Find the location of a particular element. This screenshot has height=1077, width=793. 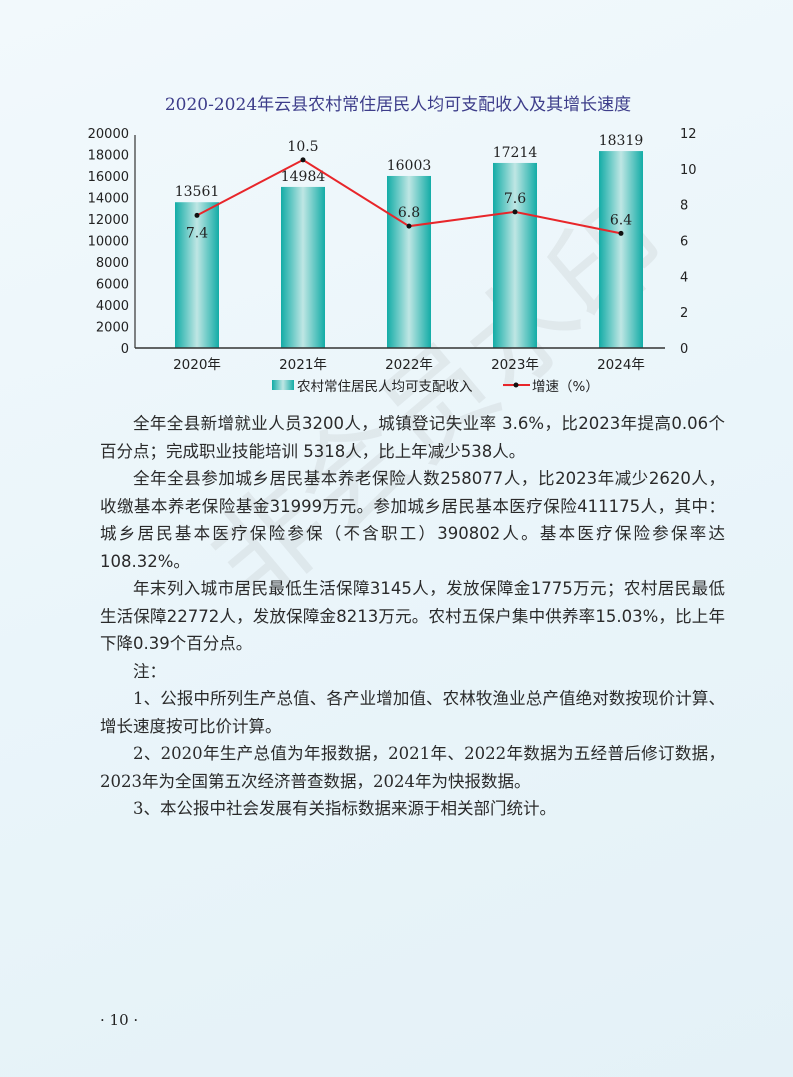

right-tick-label: 8 is located at coordinates (684, 206).